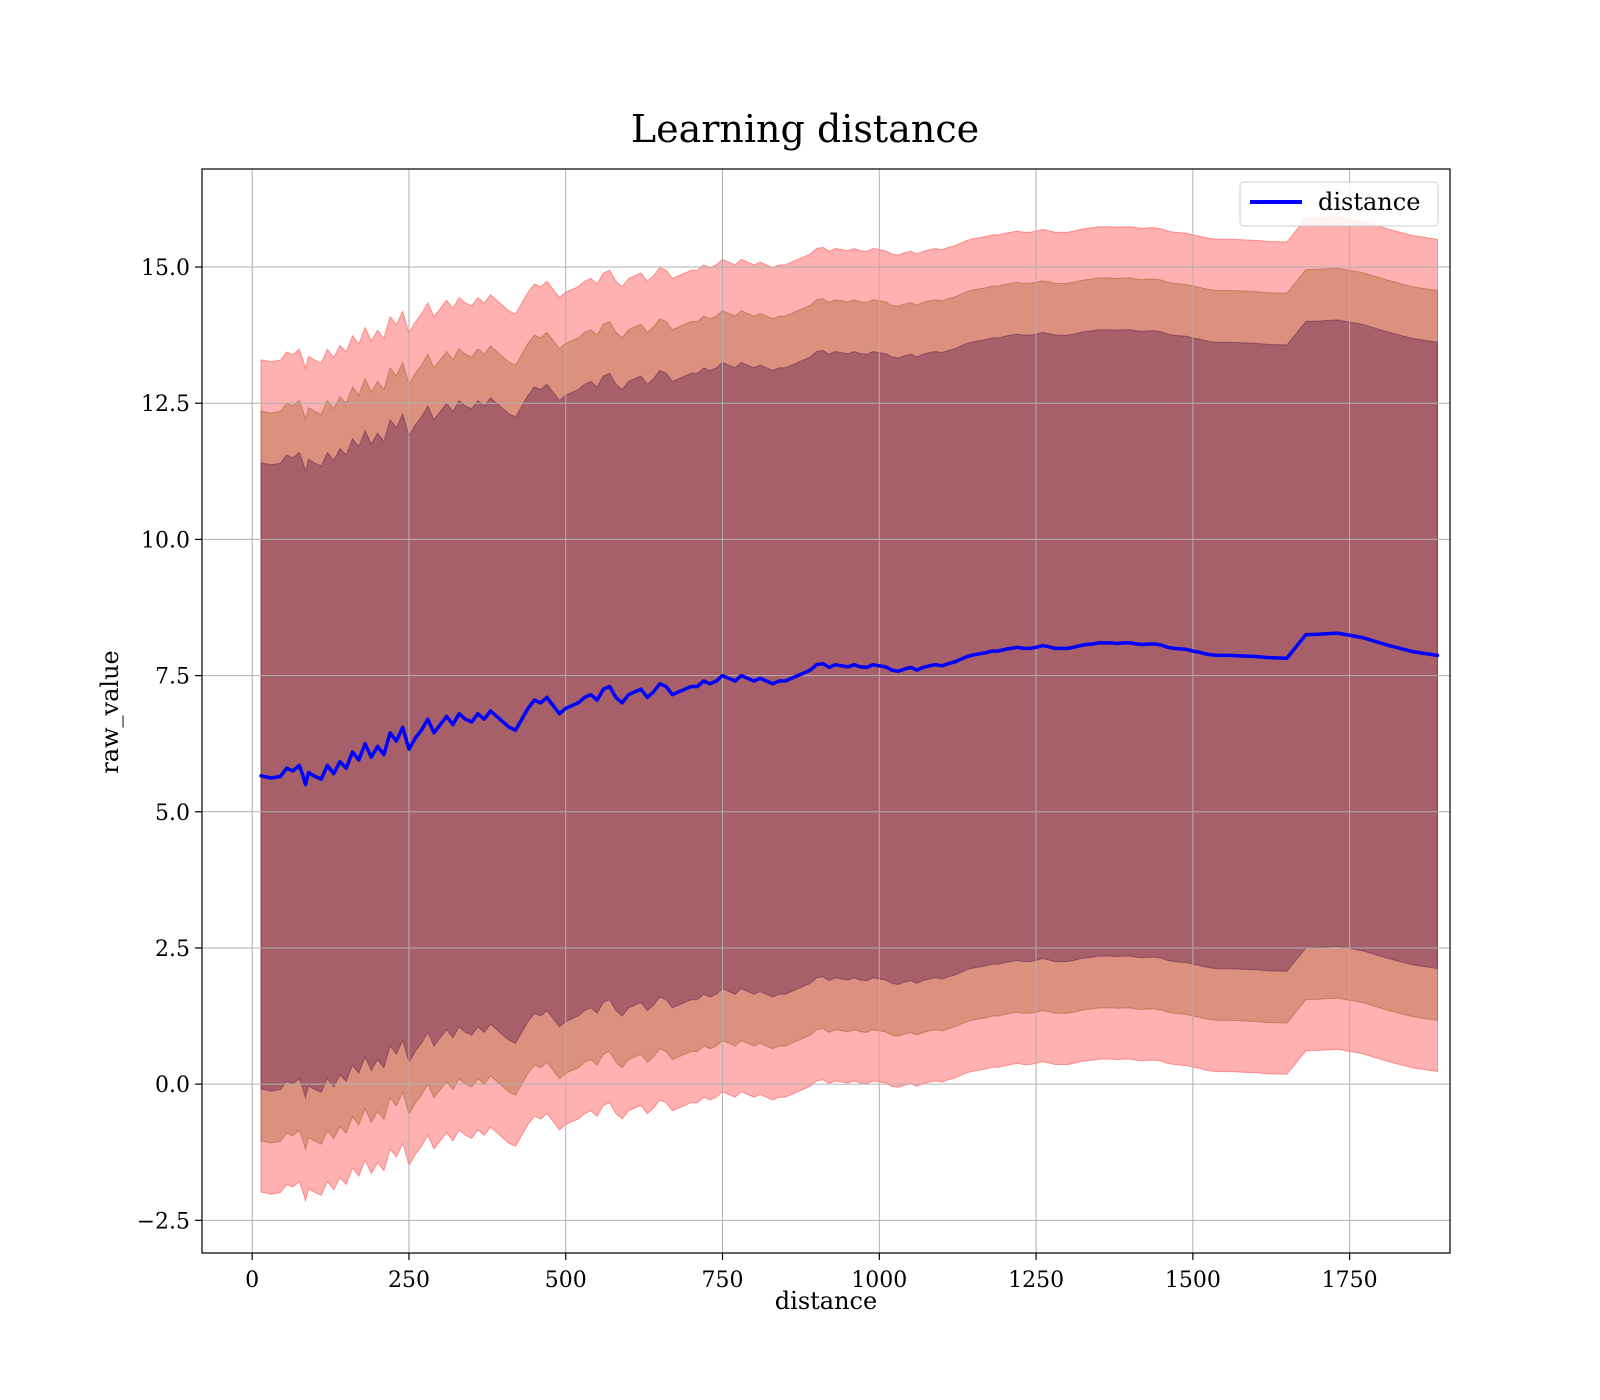 This screenshot has height=1400, width=1600. Describe the element at coordinates (879, 1280) in the screenshot. I see `x-tick-label-4: 1000` at that location.